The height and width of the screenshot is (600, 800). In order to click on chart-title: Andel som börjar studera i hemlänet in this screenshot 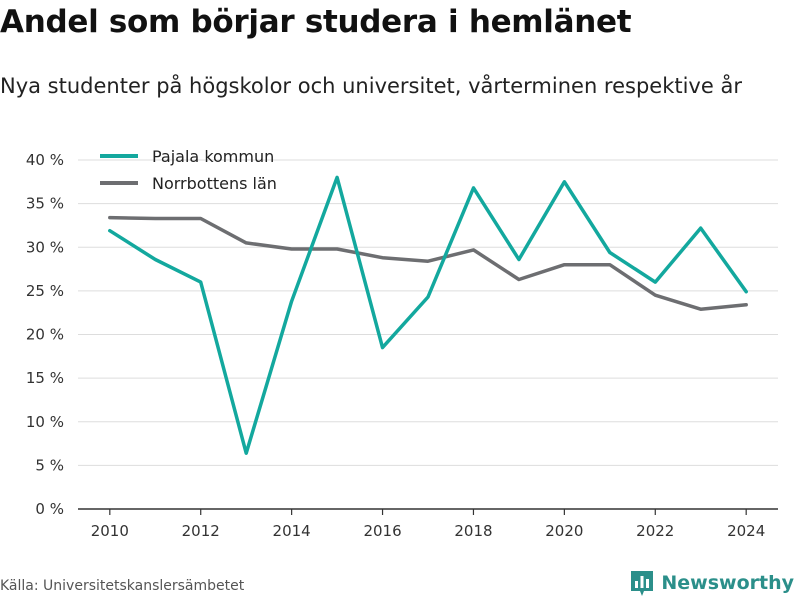, I will do `click(316, 22)`.